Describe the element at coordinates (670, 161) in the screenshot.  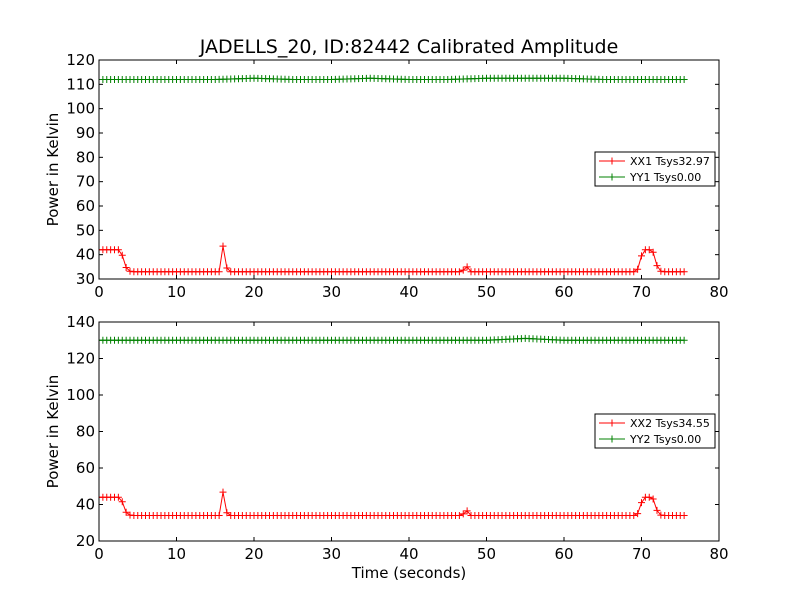
I see `legend-label: XX1 Tsys32.97` at that location.